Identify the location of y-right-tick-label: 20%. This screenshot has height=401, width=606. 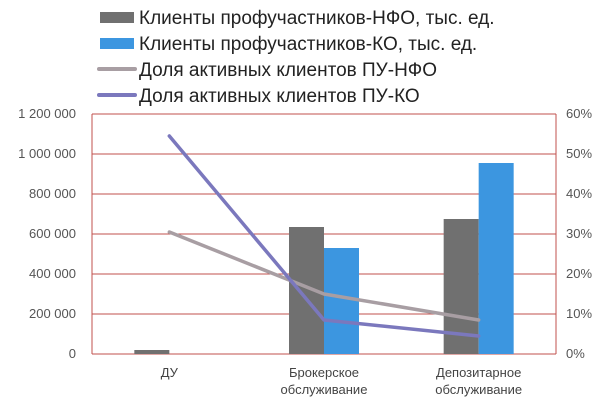
(579, 273).